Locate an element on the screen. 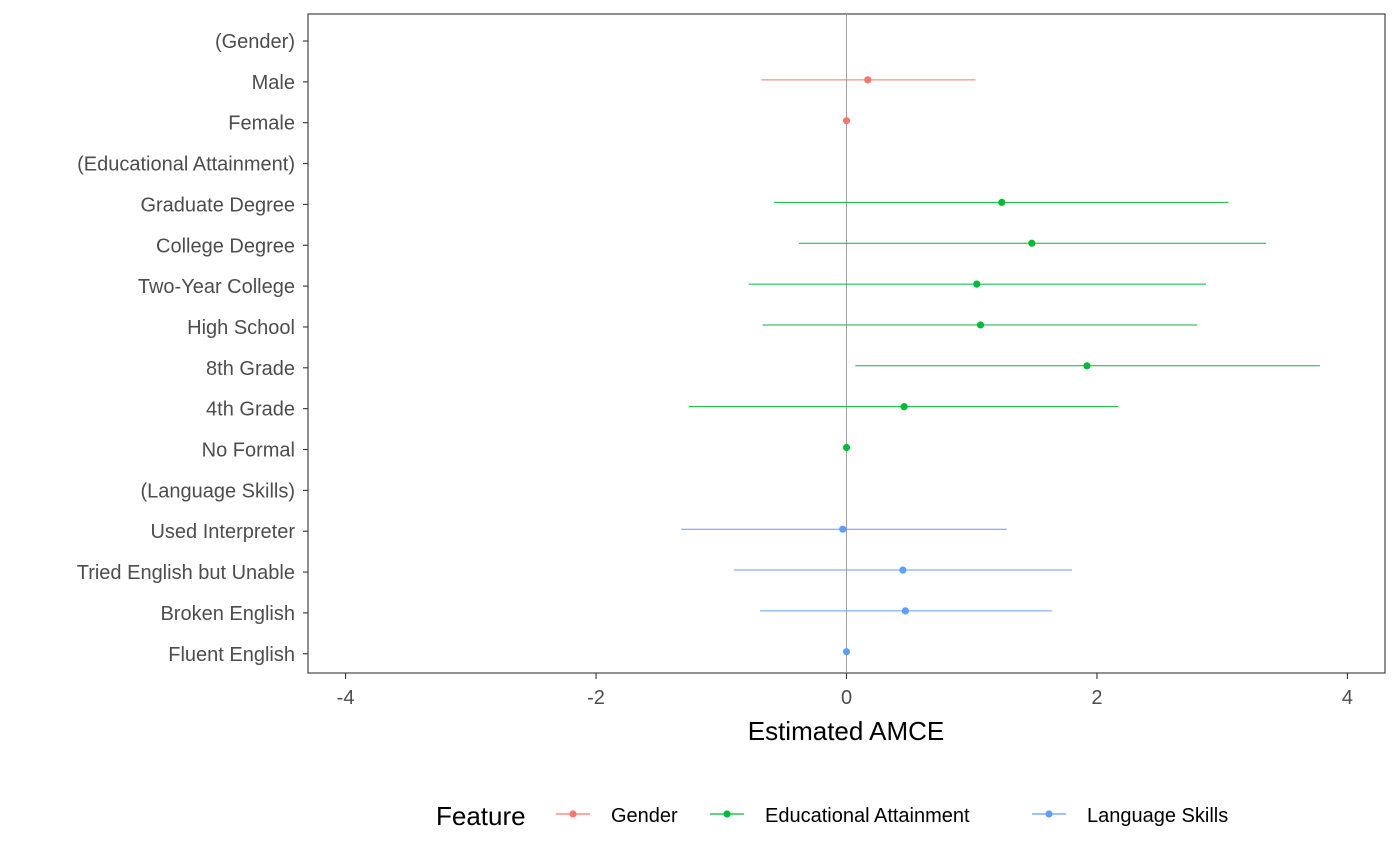 The width and height of the screenshot is (1400, 866). x-tick-label-4: 4 is located at coordinates (1347, 698).